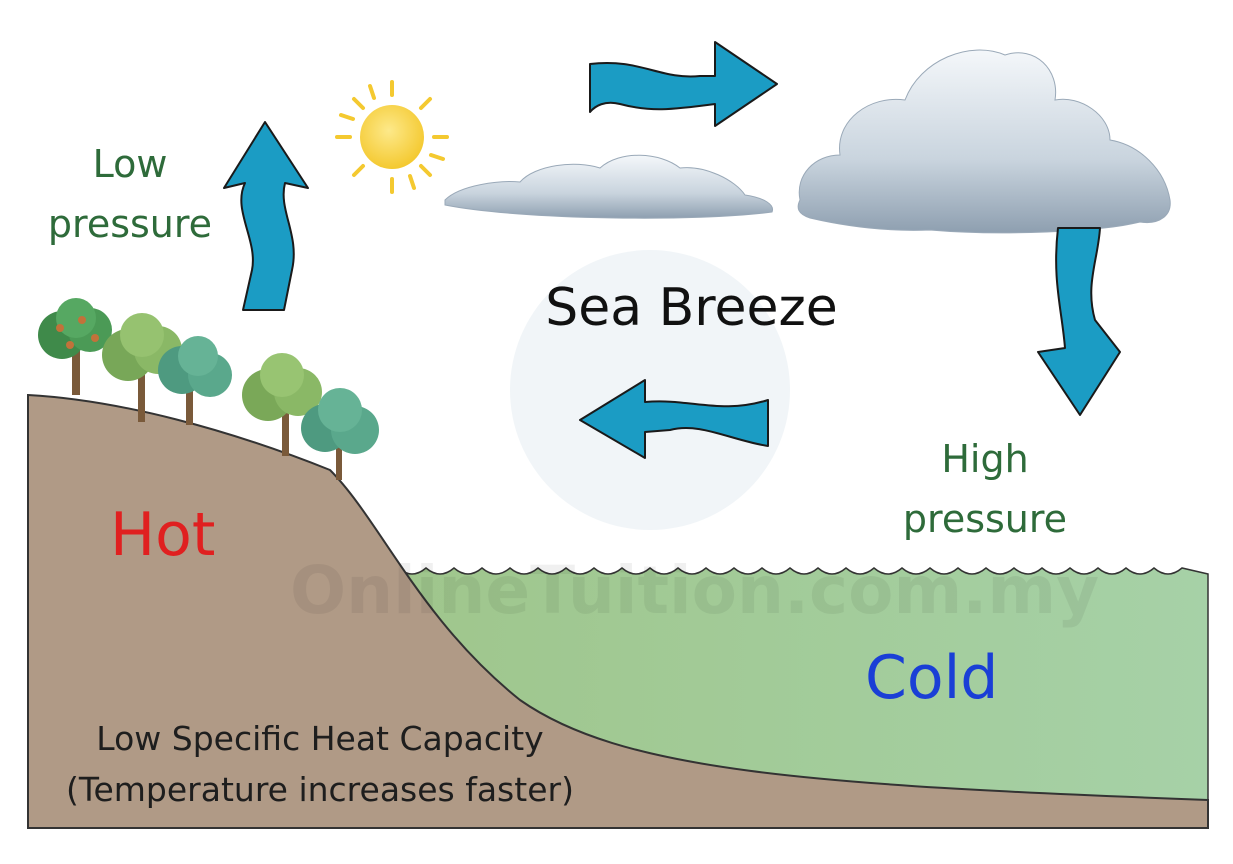  Describe the element at coordinates (985, 459) in the screenshot. I see `high-pressure-label-line1: High` at that location.